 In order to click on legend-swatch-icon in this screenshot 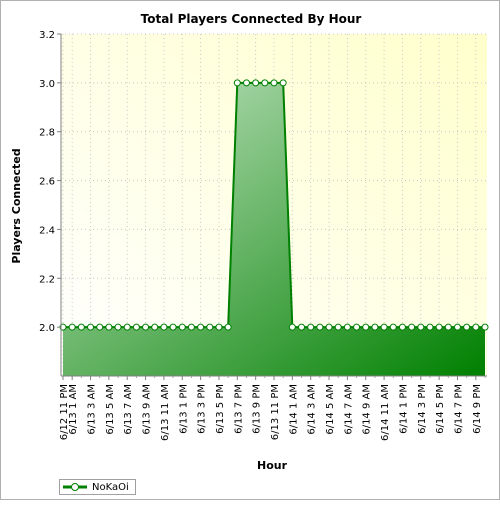, I will do `click(75, 487)`.